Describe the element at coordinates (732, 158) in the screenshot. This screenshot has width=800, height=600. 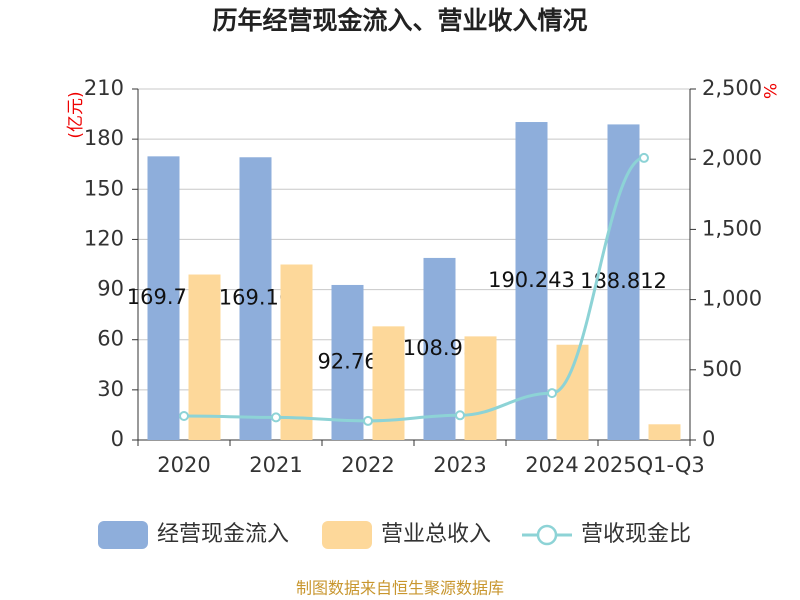
I see `y2-tick-label: 2,000` at that location.